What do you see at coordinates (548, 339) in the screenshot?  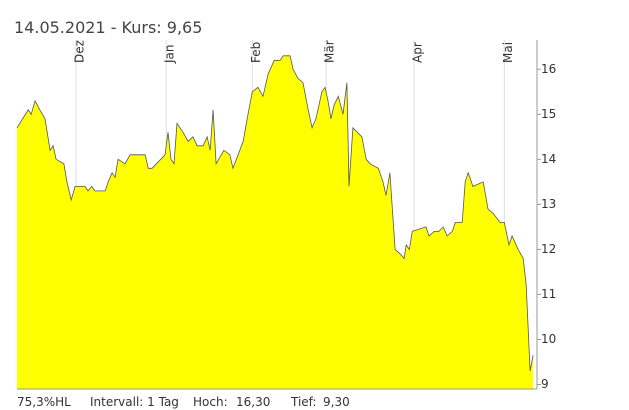 I see `y-tick-label: 10` at bounding box center [548, 339].